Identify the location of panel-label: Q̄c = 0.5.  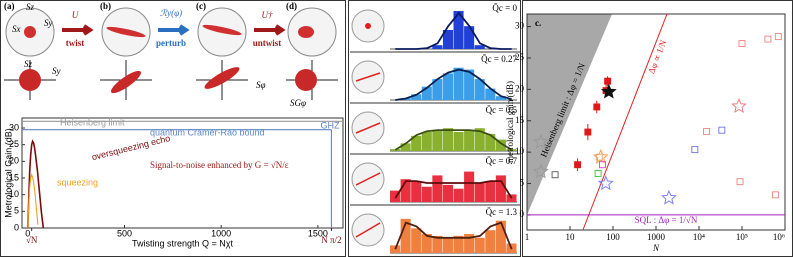
(502, 110).